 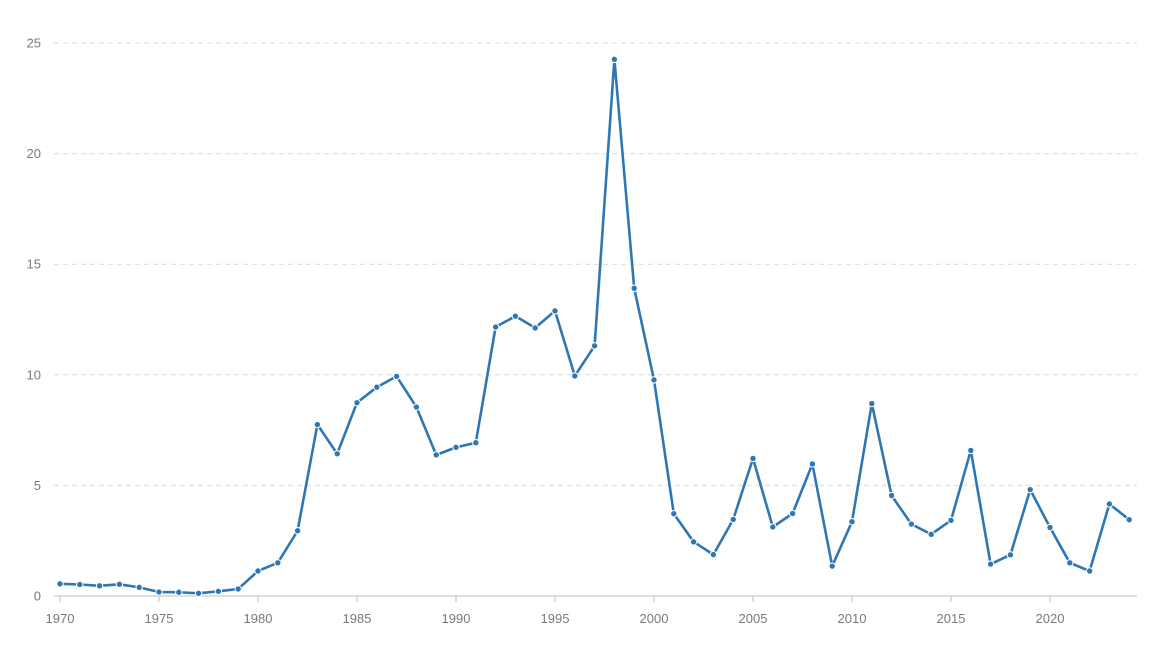 What do you see at coordinates (159, 618) in the screenshot?
I see `x-tick-label: 1975` at bounding box center [159, 618].